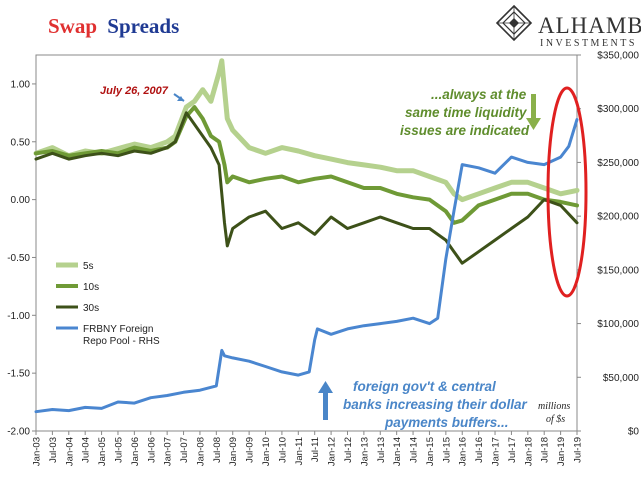 Image resolution: width=641 pixels, height=501 pixels. What do you see at coordinates (618, 324) in the screenshot?
I see `right-tick-label: $100,000` at bounding box center [618, 324].